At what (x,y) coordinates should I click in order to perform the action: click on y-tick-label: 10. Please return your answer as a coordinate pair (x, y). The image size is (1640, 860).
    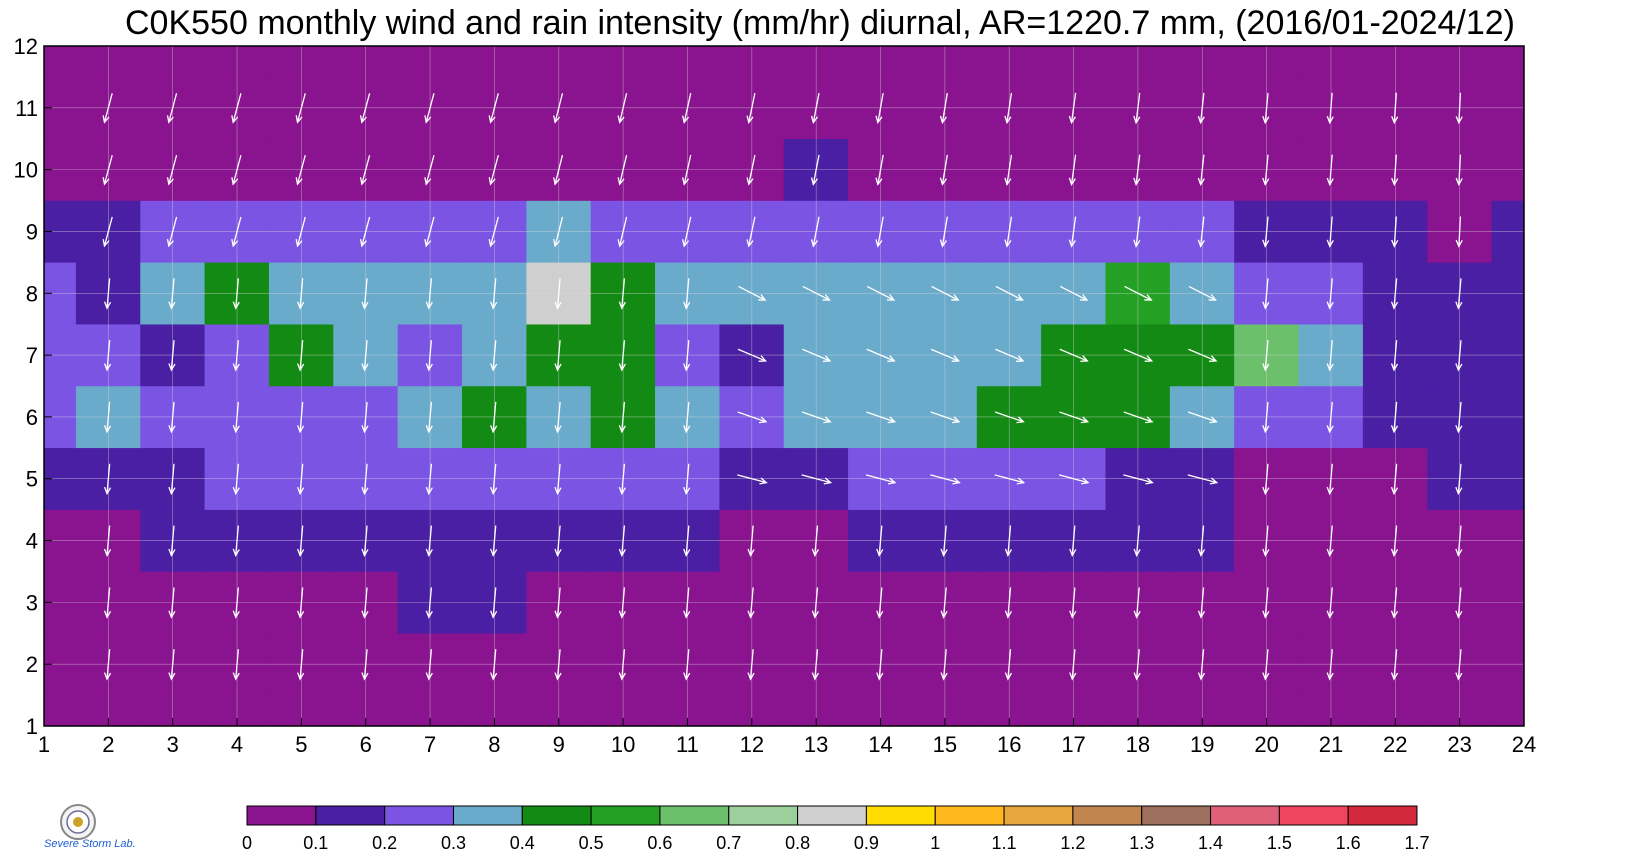
    Looking at the image, I should click on (26, 170).